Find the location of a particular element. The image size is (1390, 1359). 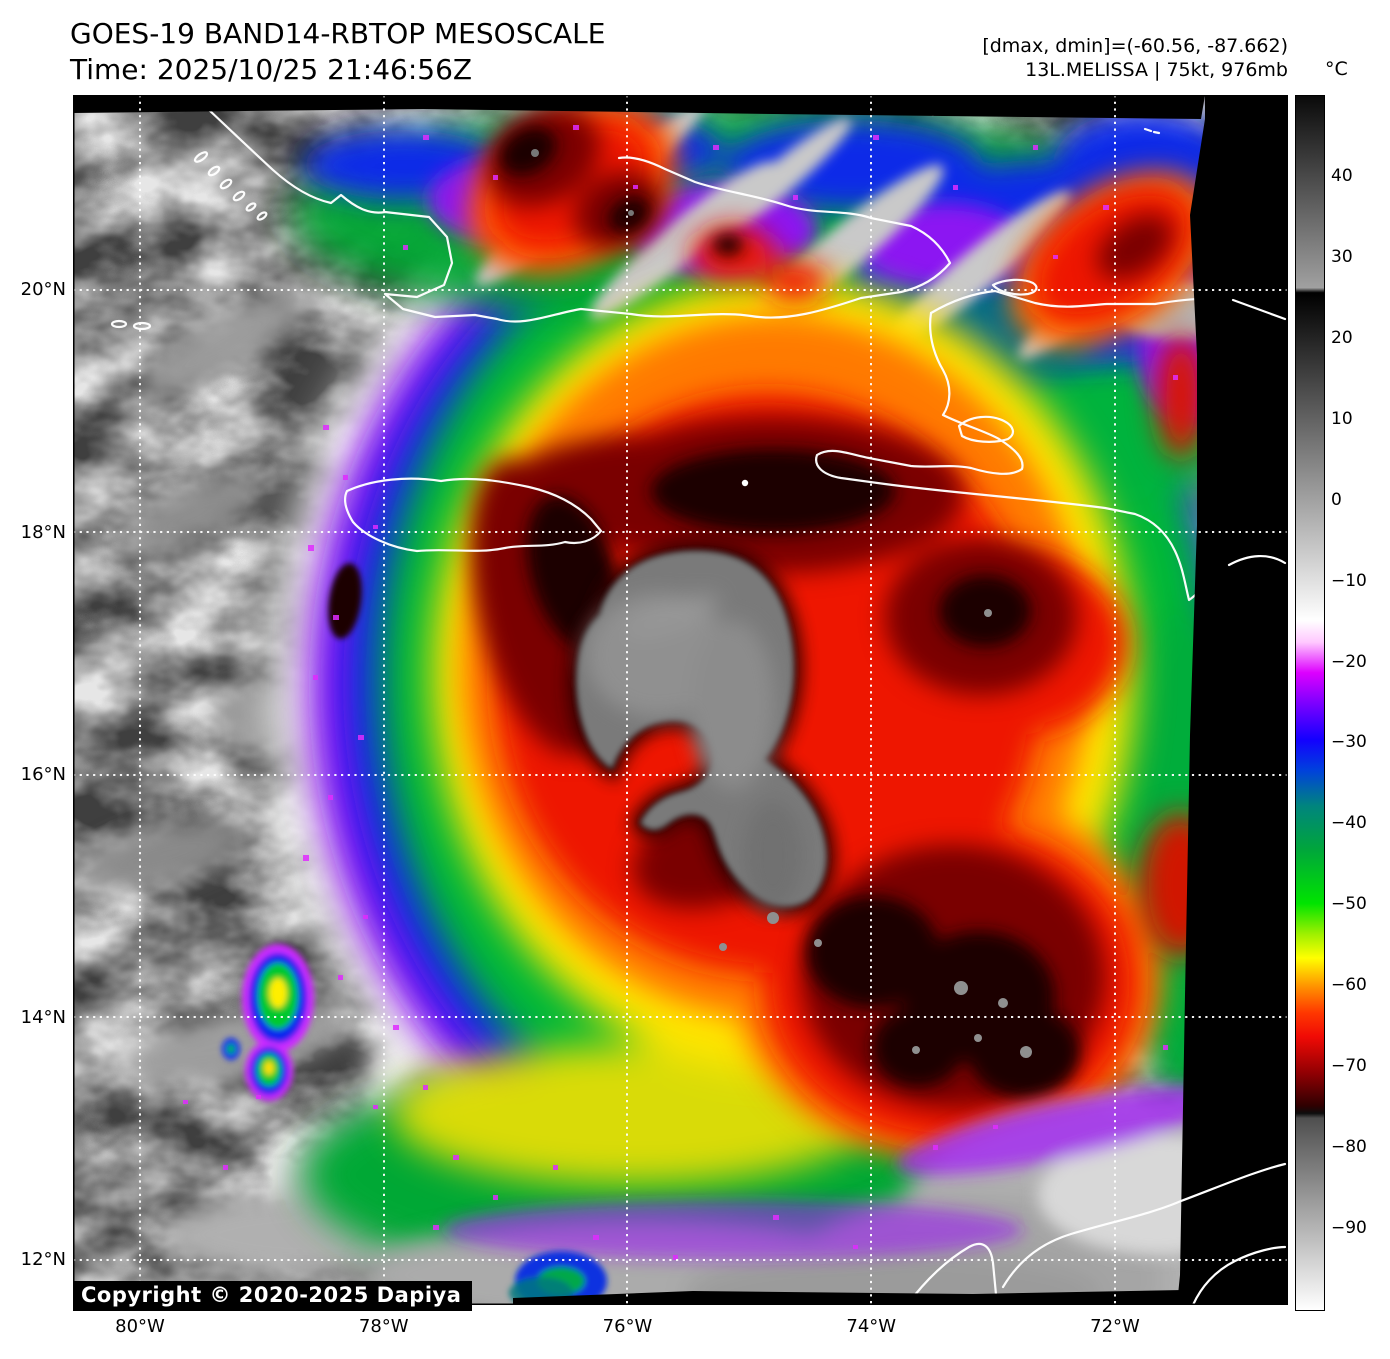

colorbar-tick-label: −30 is located at coordinates (1349, 742).